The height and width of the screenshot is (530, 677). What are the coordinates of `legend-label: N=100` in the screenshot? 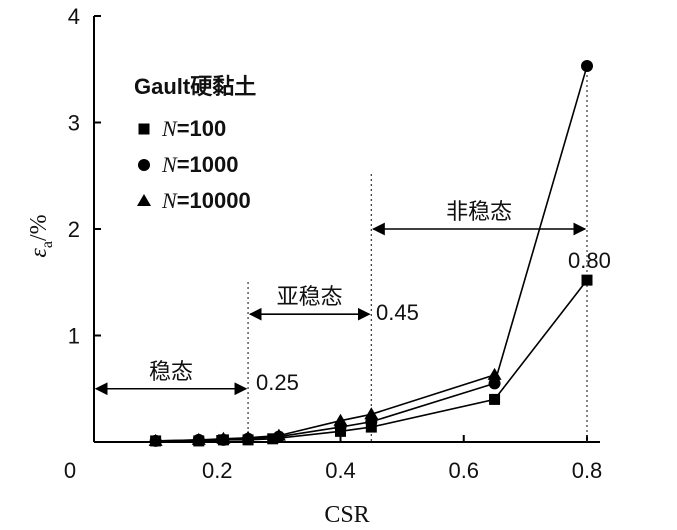 It's located at (193, 128).